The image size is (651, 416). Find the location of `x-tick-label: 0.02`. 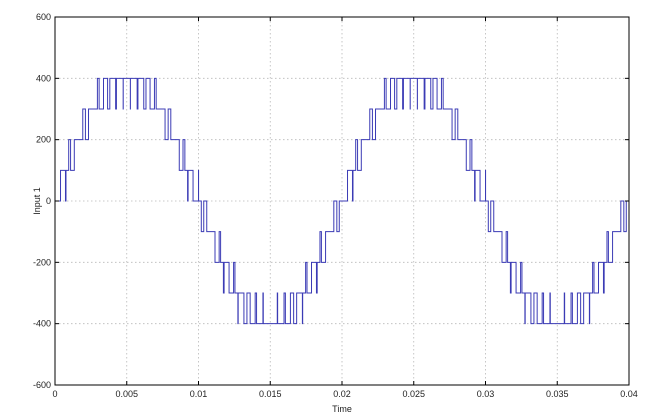

x-tick-label: 0.02 is located at coordinates (342, 394).